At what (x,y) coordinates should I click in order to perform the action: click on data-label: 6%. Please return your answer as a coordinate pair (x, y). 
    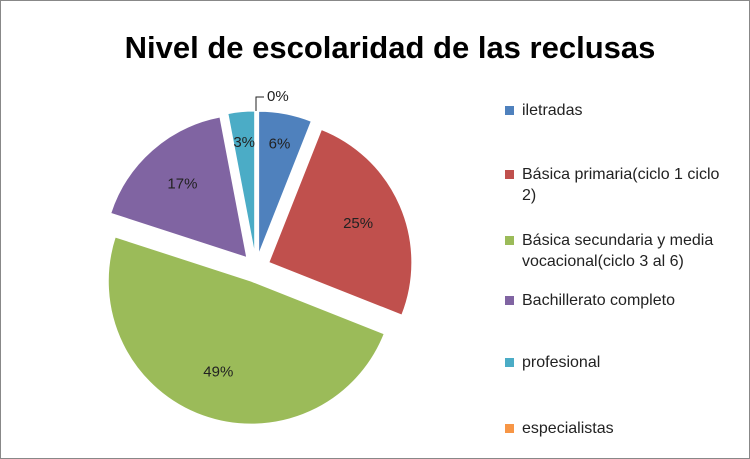
    Looking at the image, I should click on (280, 144).